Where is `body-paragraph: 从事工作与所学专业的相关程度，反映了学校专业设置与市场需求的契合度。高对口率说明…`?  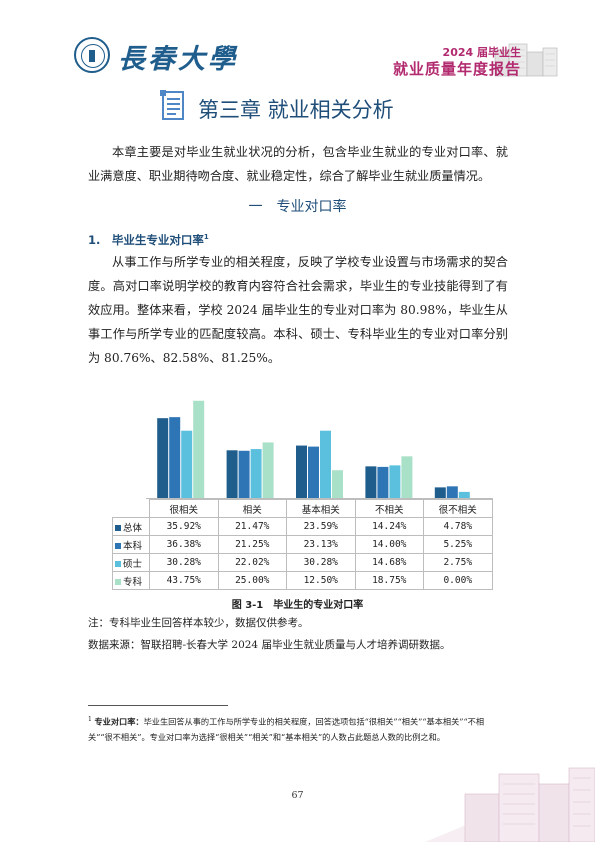 body-paragraph: 从事工作与所学专业的相关程度，反映了学校专业设置与市场需求的契合度。高对口率说明… is located at coordinates (298, 310).